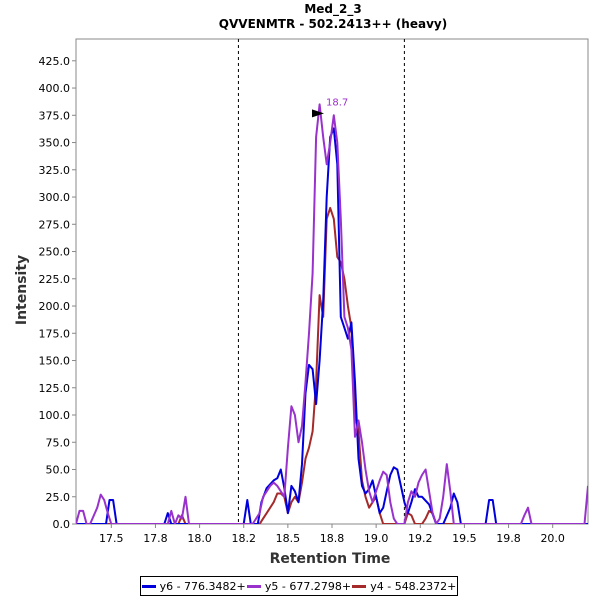 The height and width of the screenshot is (600, 600). What do you see at coordinates (58, 442) in the screenshot?
I see `y-tick-label: 75.0` at bounding box center [58, 442].